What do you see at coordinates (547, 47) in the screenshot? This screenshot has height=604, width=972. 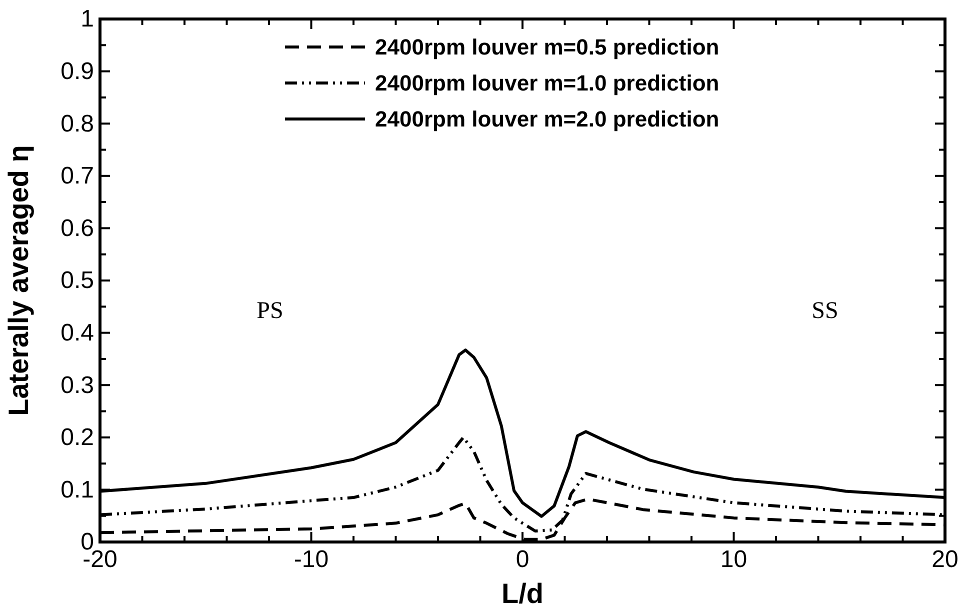 I see `legend-label: 2400rpm louver m=0.5 prediction` at bounding box center [547, 47].